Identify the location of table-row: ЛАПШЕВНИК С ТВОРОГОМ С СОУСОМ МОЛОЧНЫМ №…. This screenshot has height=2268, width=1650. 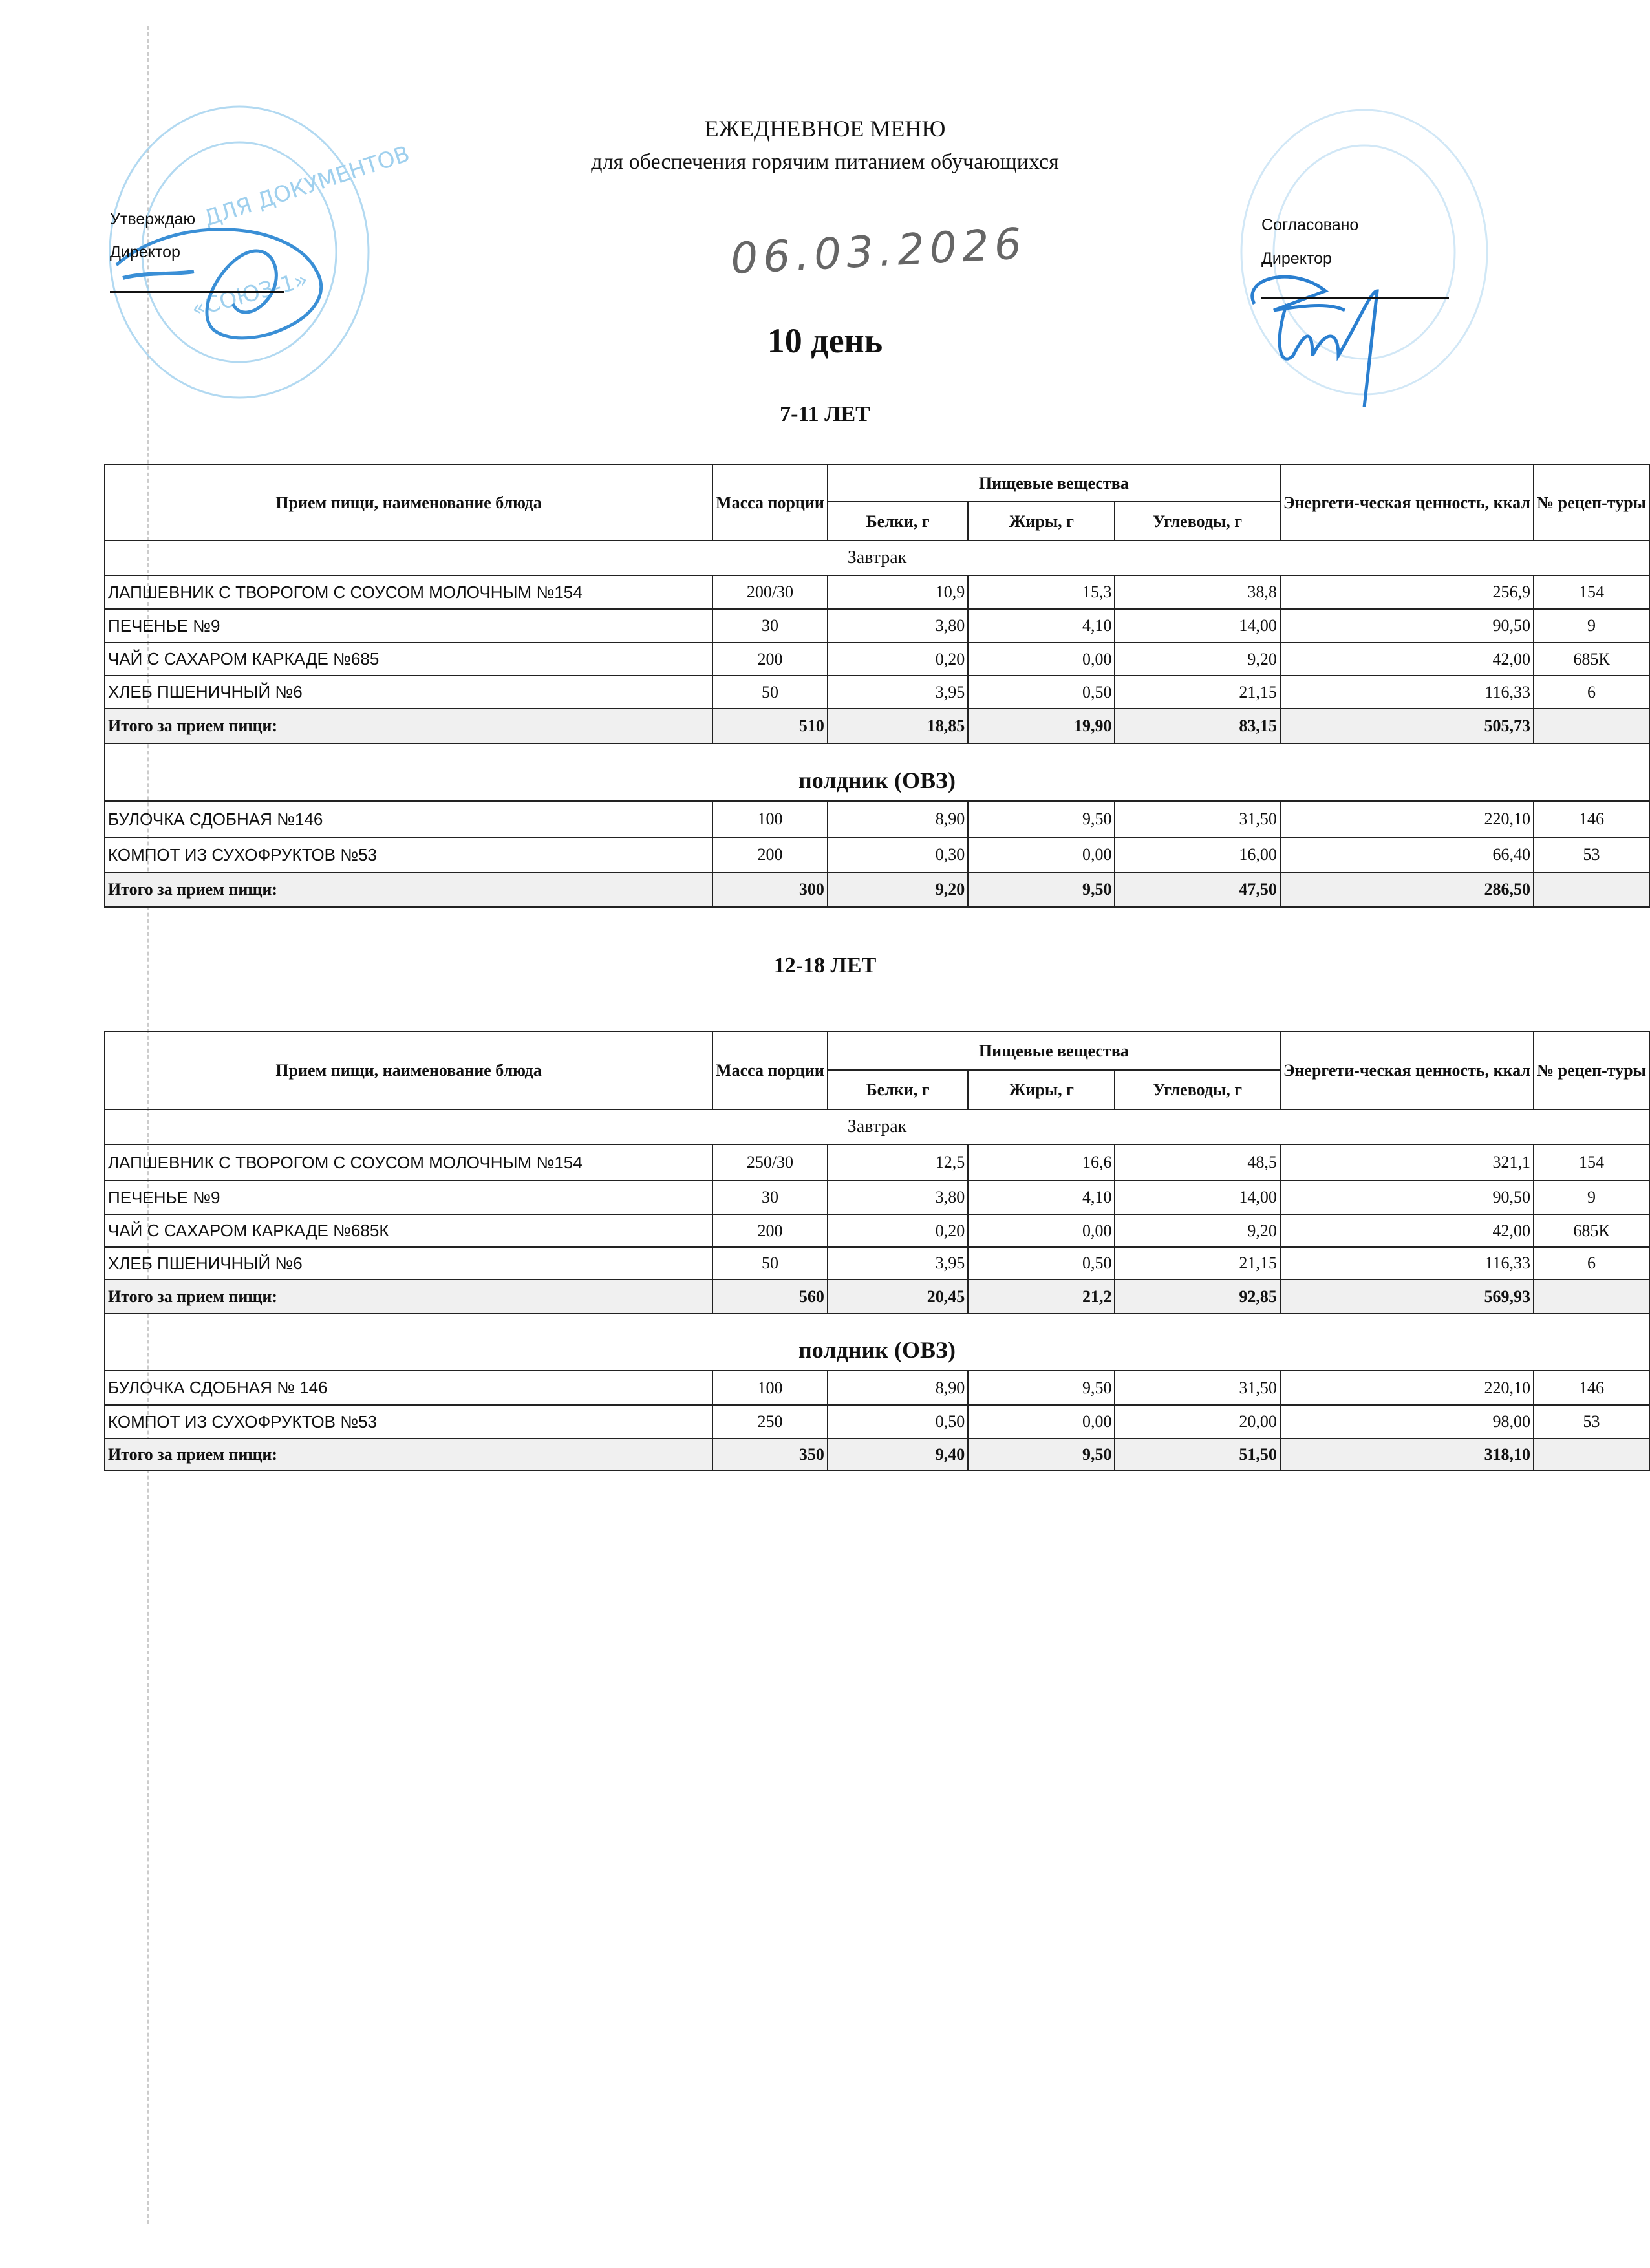
(876, 1162).